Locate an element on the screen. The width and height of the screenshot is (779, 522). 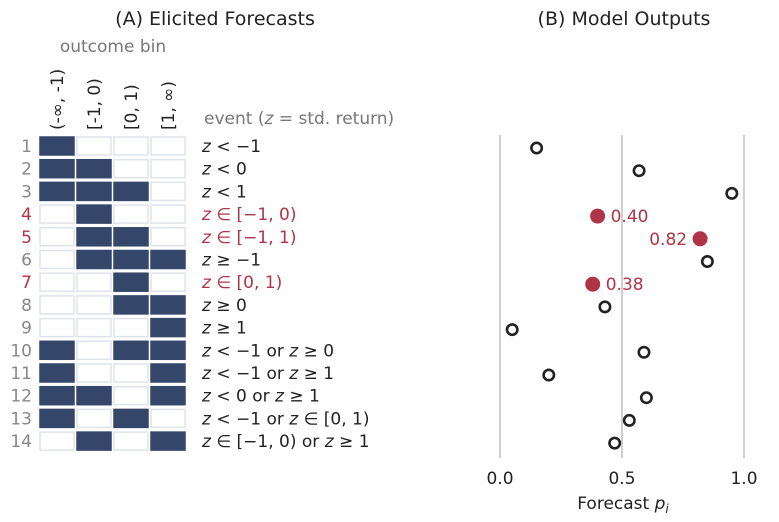
event-label: z ∈ [−1, 1) is located at coordinates (249, 238).